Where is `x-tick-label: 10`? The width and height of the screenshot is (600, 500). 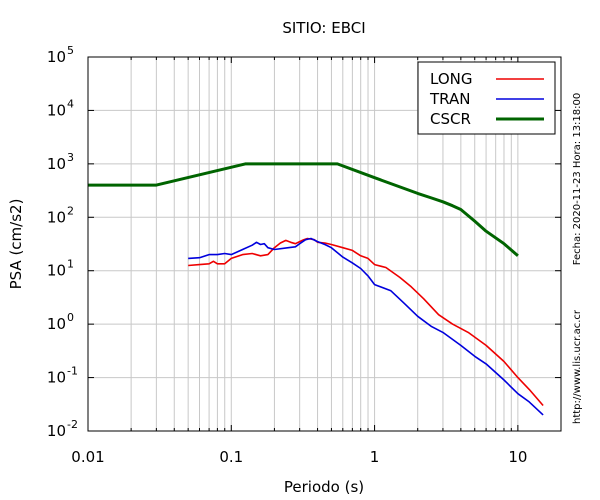 x-tick-label: 10 is located at coordinates (517, 457).